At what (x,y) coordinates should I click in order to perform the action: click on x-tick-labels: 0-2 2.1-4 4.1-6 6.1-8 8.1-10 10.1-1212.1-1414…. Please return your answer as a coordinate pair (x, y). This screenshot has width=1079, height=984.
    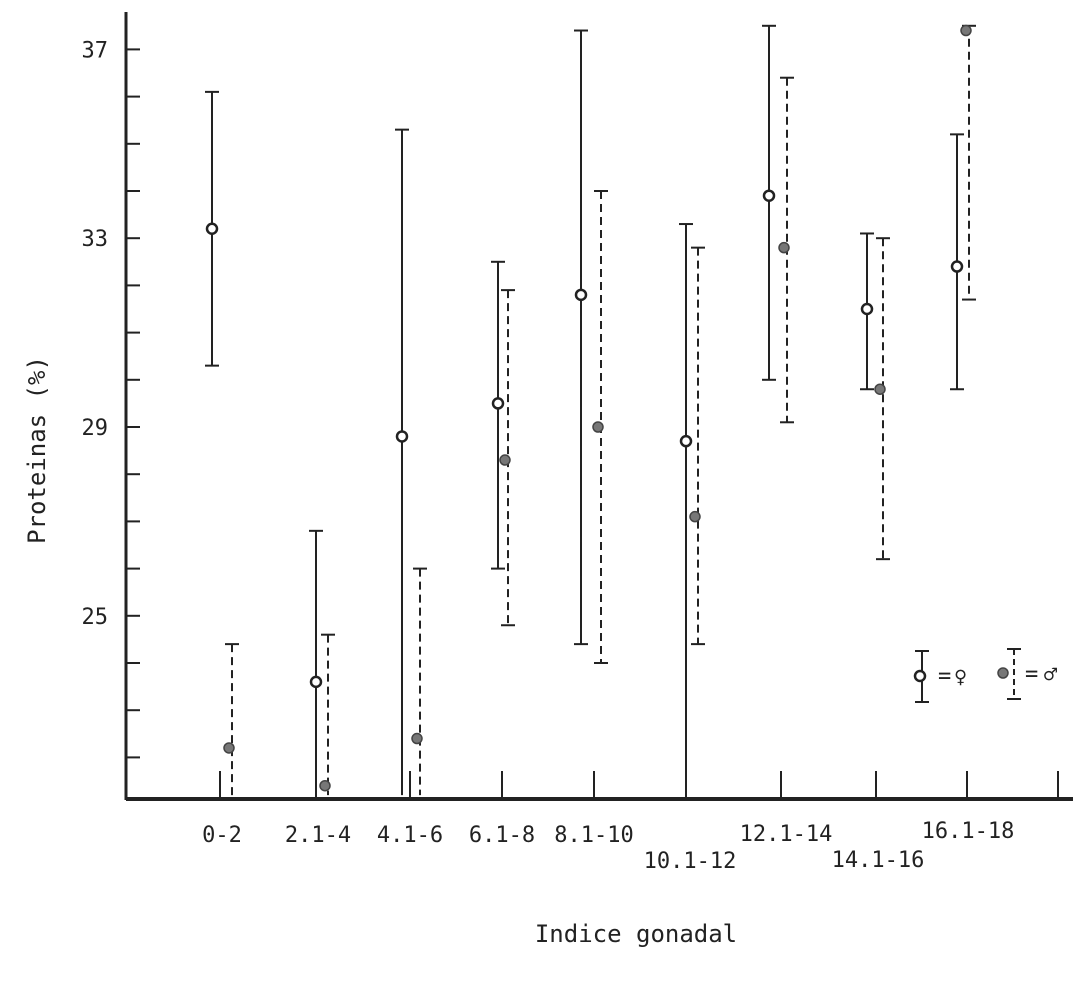
    Looking at the image, I should click on (608, 846).